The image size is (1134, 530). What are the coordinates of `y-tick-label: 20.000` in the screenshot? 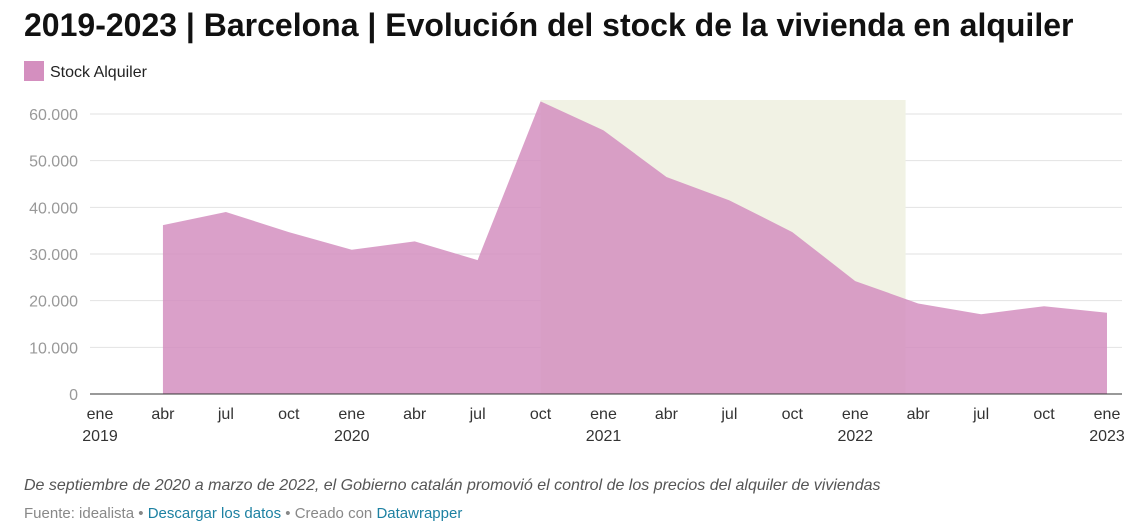 It's located at (53, 302).